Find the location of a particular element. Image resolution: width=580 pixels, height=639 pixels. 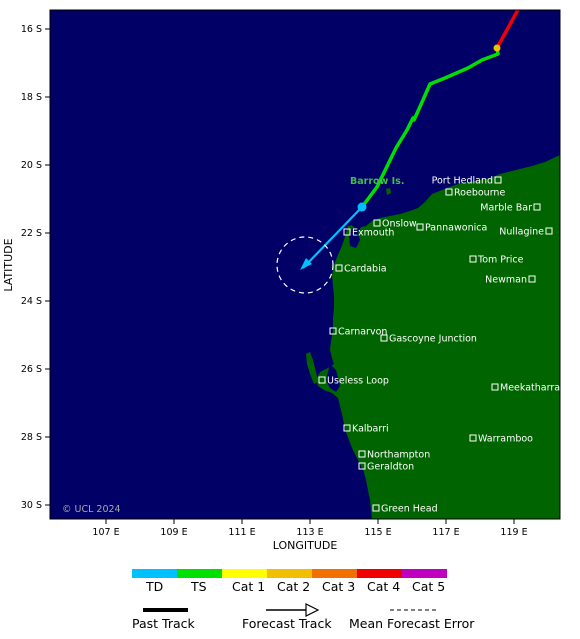

place-label: Kalbarri is located at coordinates (370, 429).